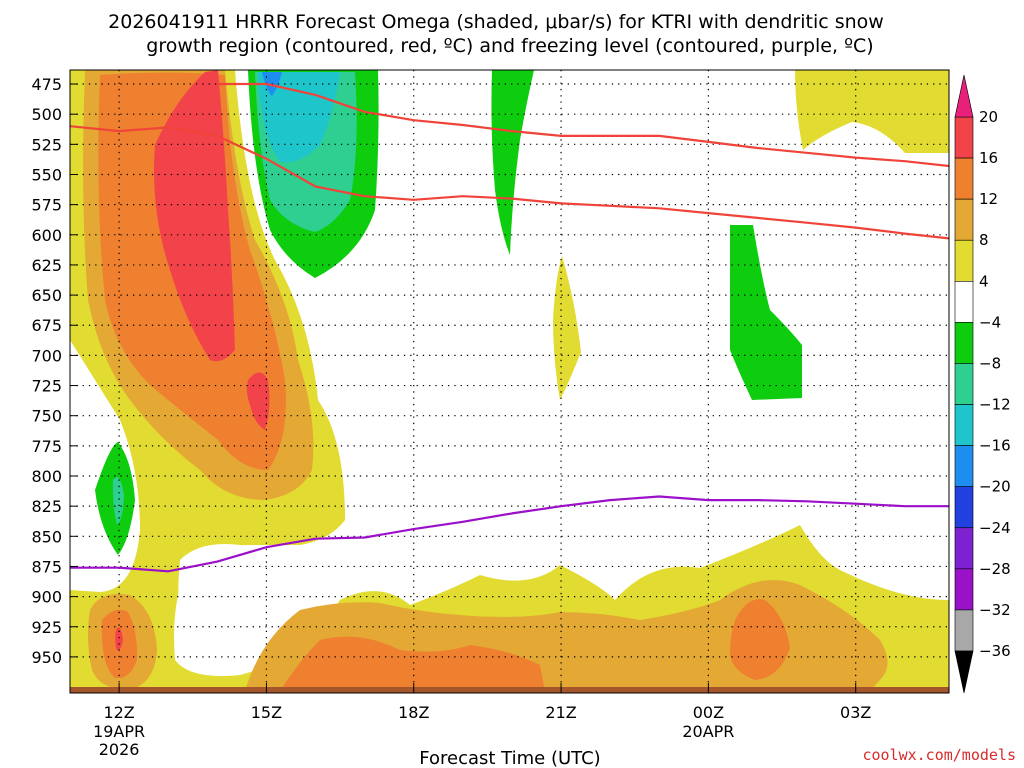  What do you see at coordinates (46, 325) in the screenshot?
I see `pressure-tick-label: 675` at bounding box center [46, 325].